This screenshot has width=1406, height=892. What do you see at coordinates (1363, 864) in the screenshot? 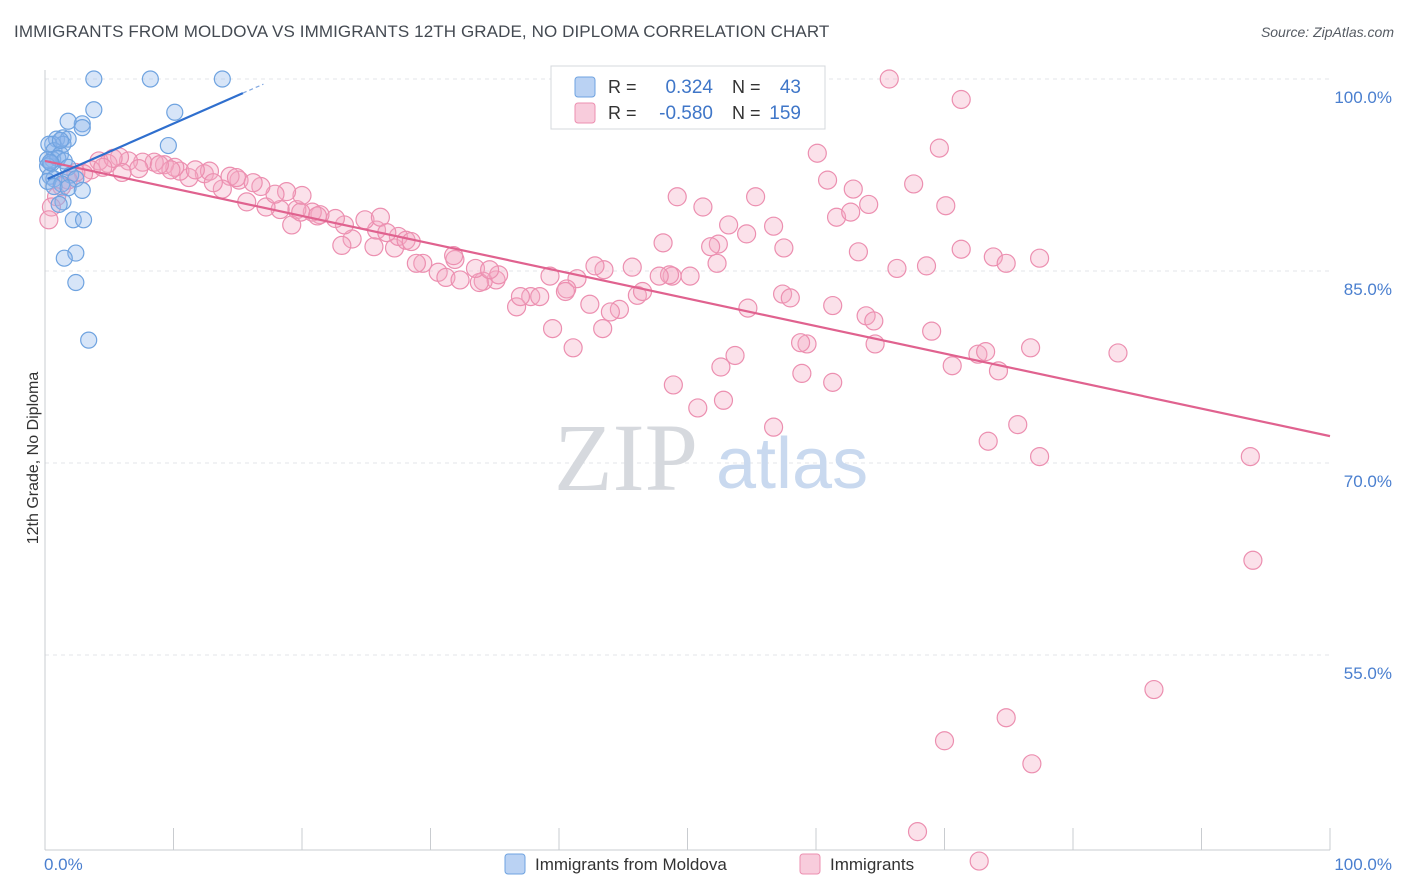
I see `x-tick-label-max: 100.0%` at bounding box center [1363, 864].